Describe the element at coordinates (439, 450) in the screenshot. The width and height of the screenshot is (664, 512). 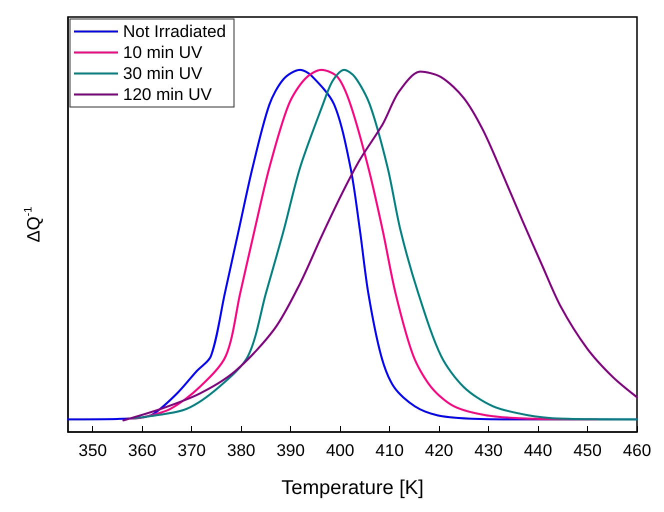
I see `x-tick-label: 420` at that location.